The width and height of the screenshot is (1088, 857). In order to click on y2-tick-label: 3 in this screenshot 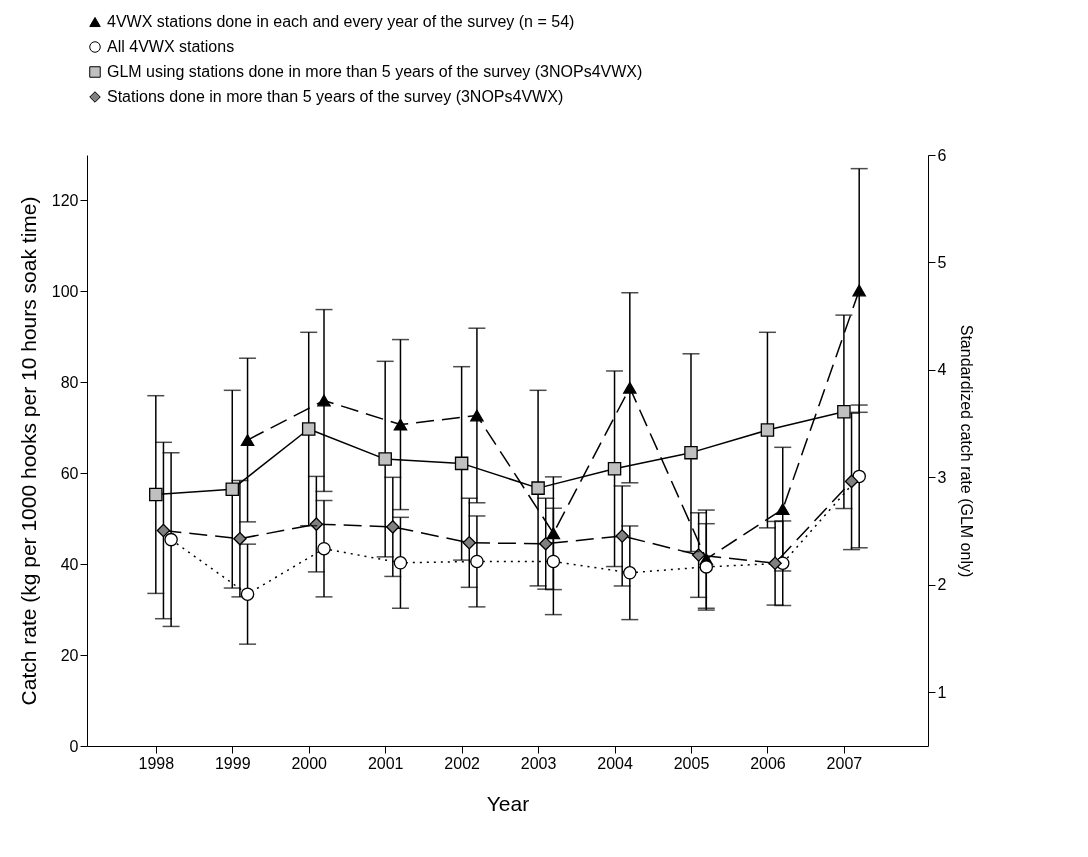, I will do `click(942, 477)`.